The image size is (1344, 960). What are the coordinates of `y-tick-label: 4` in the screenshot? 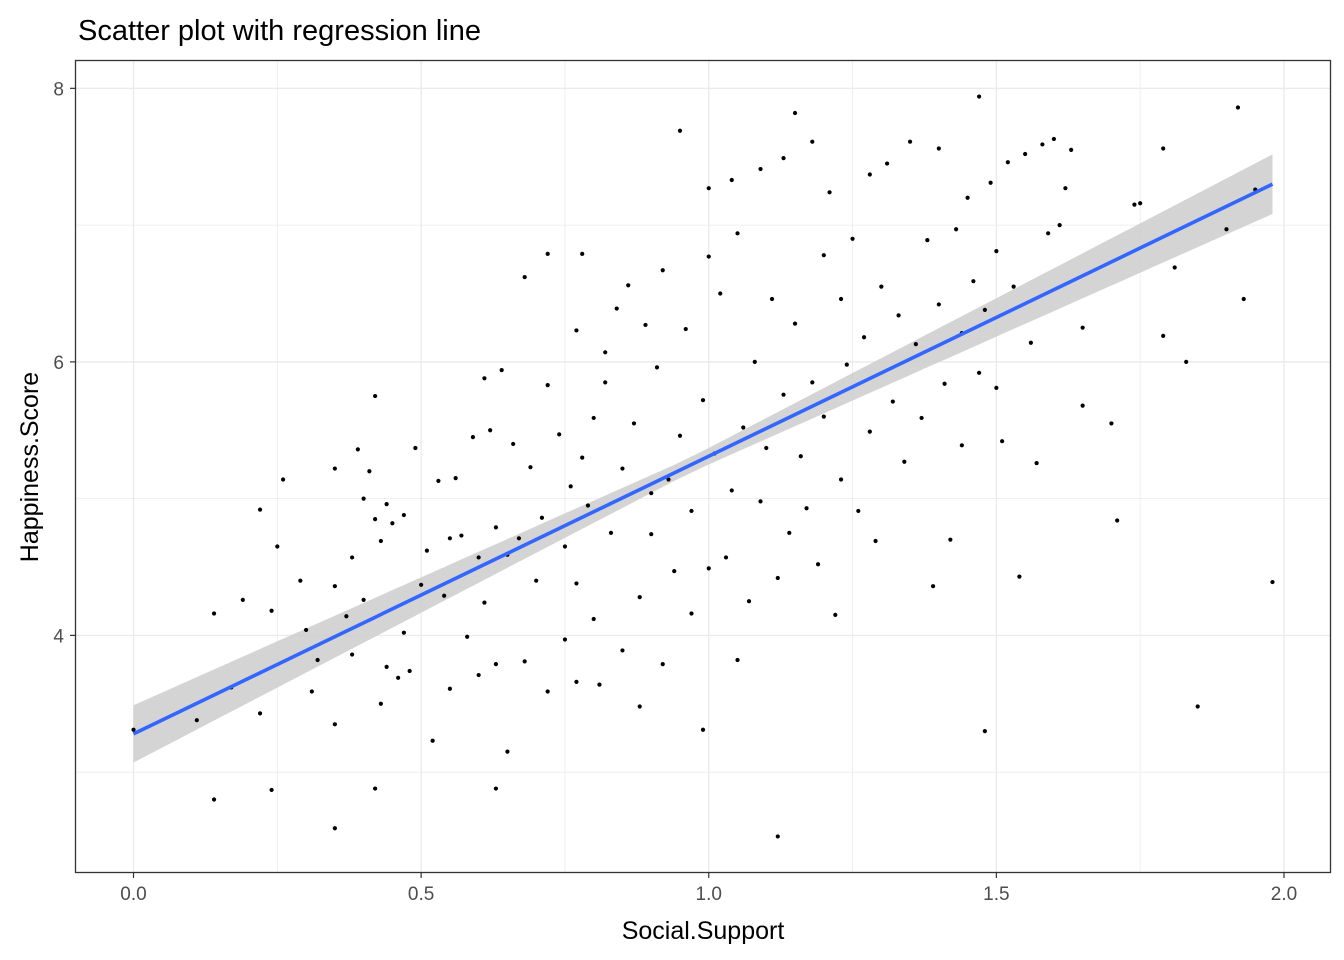 It's located at (58, 636).